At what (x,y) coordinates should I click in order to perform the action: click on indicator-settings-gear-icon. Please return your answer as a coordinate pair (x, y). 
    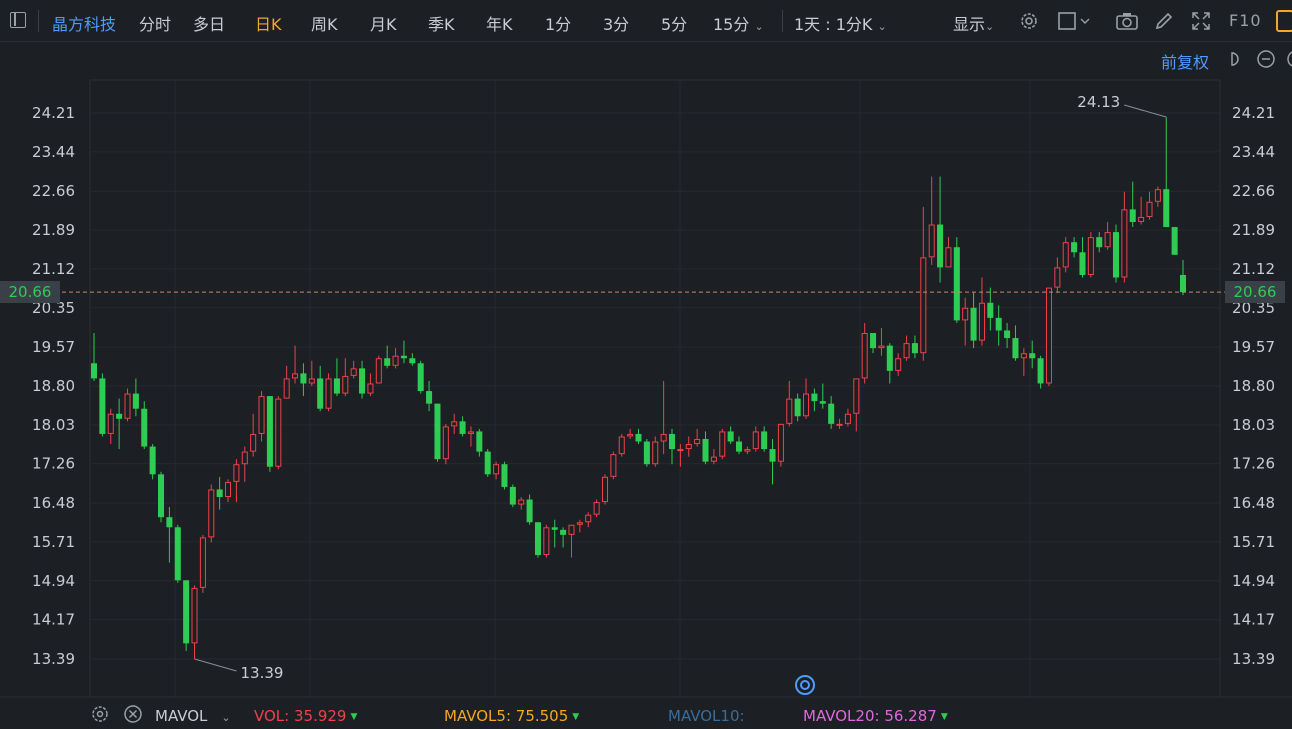
    Looking at the image, I should click on (100, 716).